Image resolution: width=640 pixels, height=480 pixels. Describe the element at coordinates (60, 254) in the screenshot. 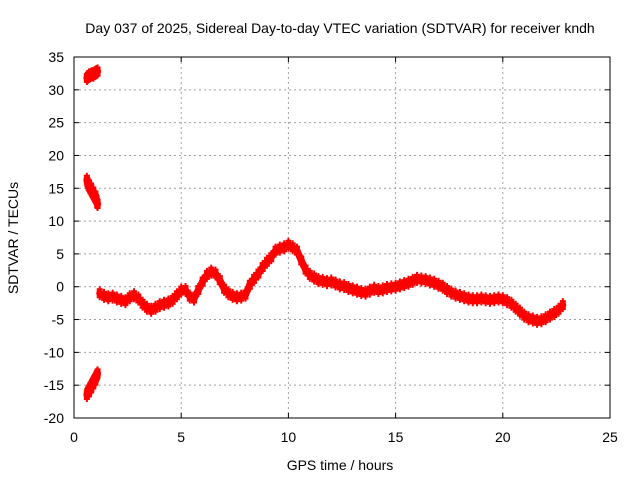

I see `y-tick-label: 5` at that location.